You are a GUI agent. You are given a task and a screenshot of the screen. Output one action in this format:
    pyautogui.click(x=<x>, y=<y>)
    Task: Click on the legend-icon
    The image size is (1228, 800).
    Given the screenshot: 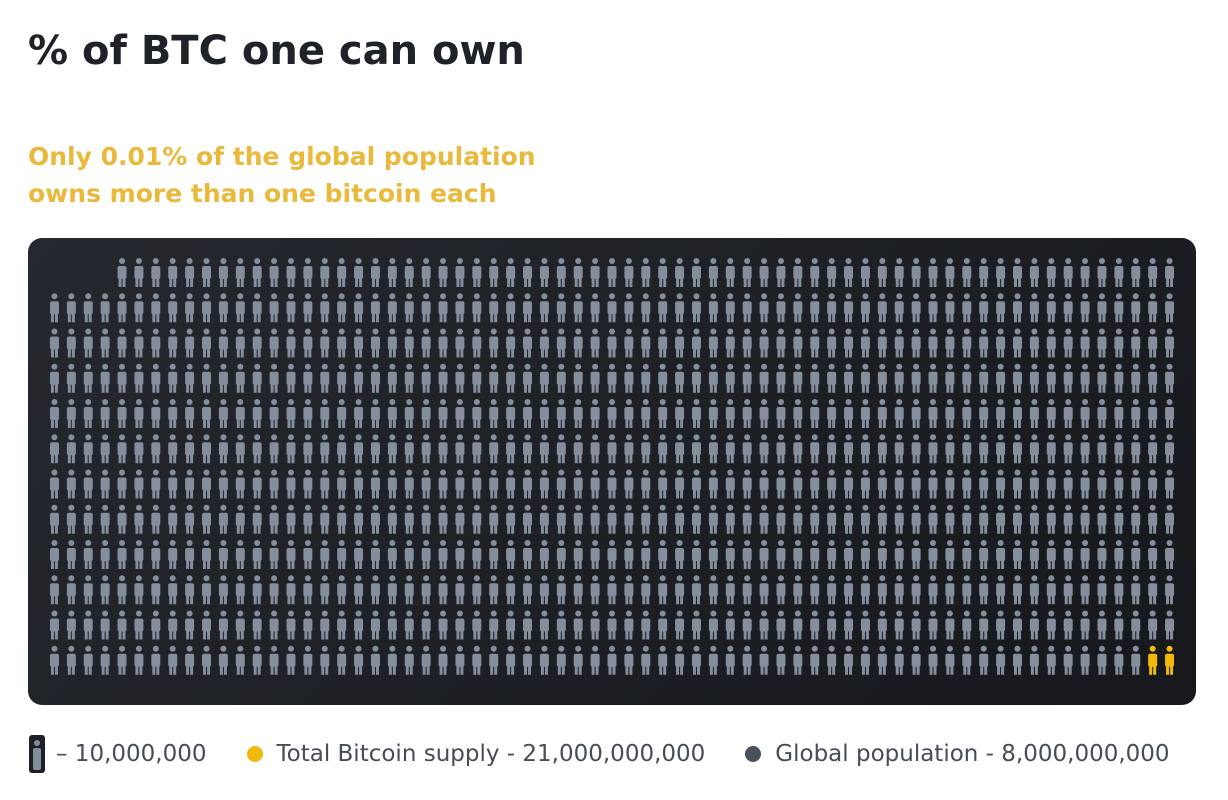 What is the action you would take?
    pyautogui.click(x=37, y=754)
    